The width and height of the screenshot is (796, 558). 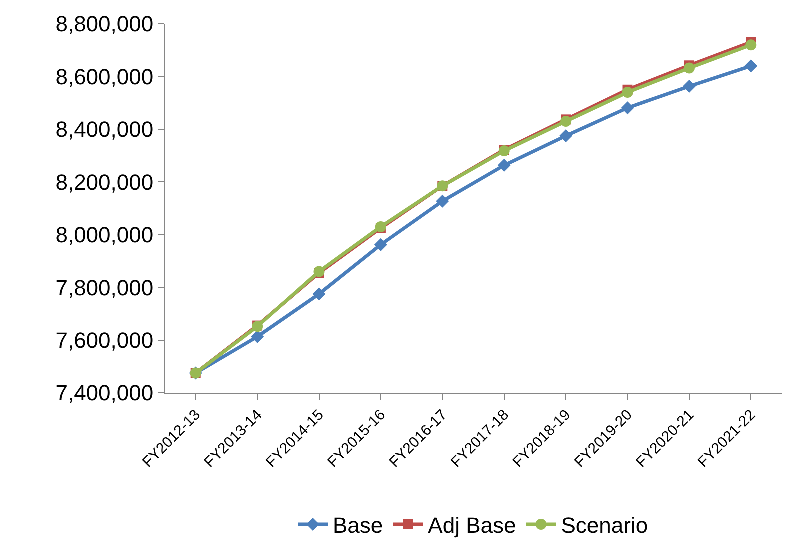 I want to click on y-tick-label: 8,400,000, so click(x=105, y=129).